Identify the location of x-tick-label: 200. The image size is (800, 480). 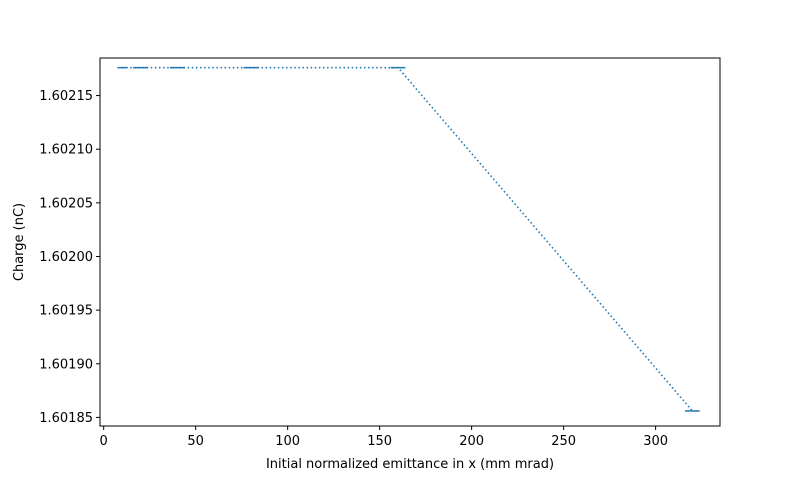
(471, 441).